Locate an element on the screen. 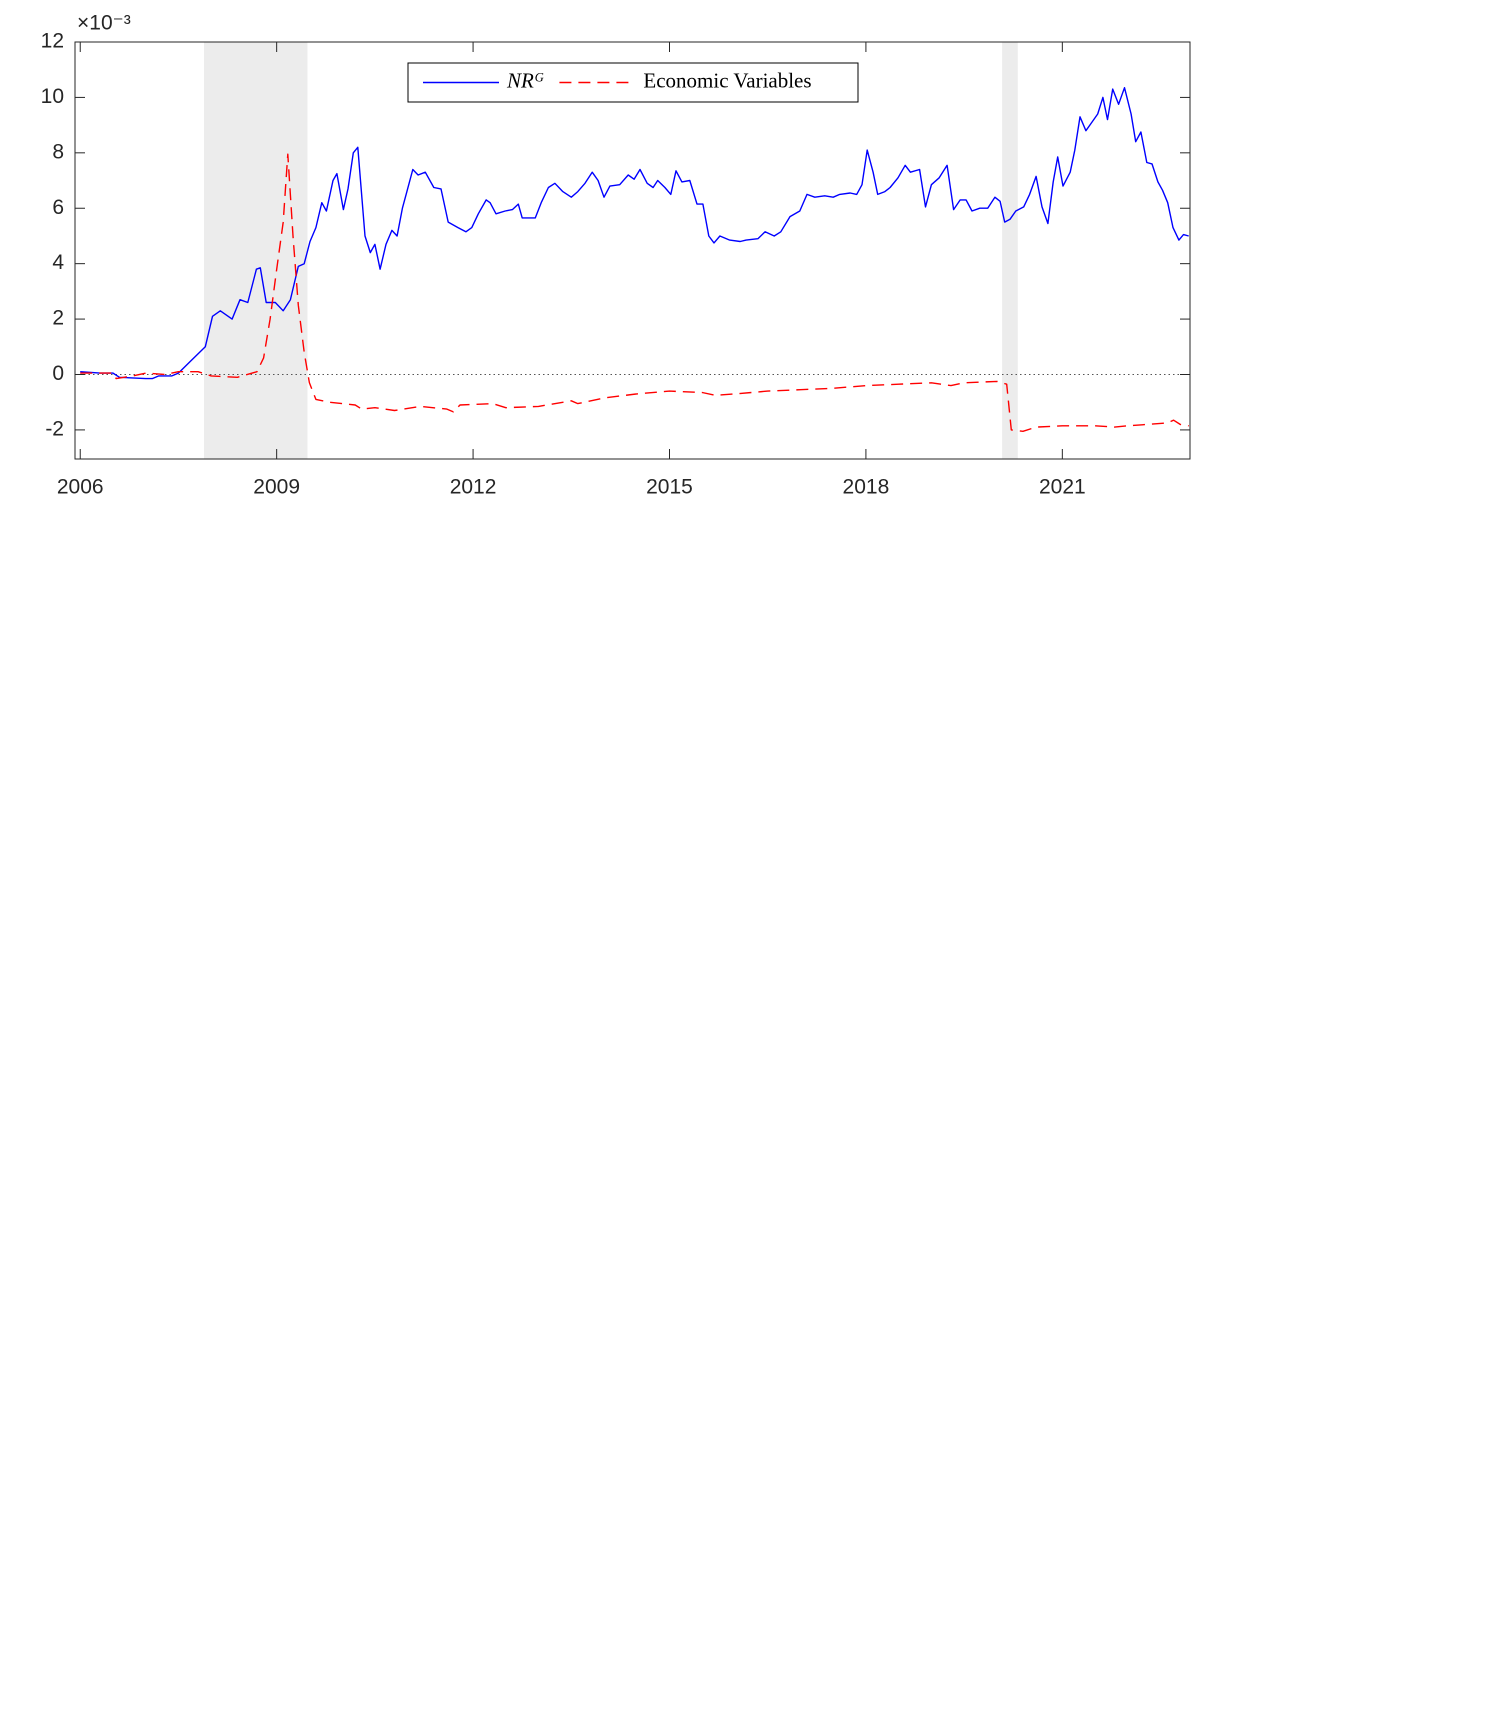 The height and width of the screenshot is (1726, 1491). x-tick-label: 2018 is located at coordinates (866, 487).